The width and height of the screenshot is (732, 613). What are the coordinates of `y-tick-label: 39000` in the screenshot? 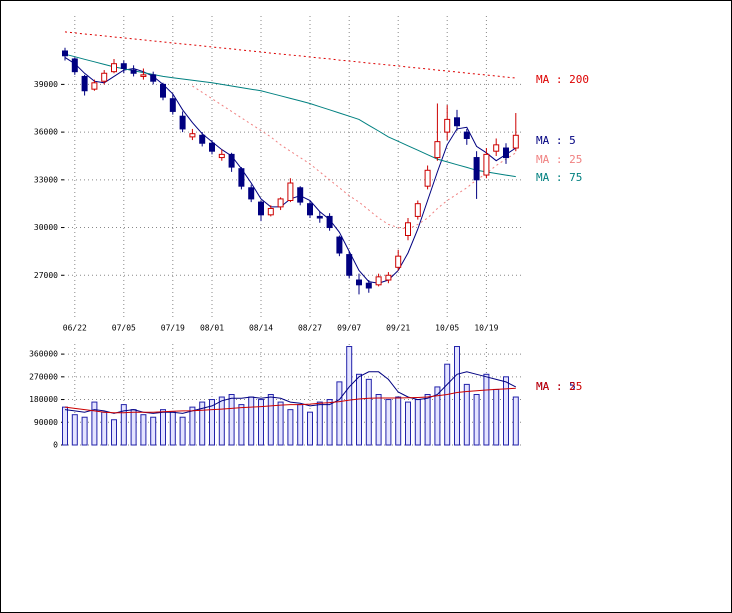 It's located at (46, 84).